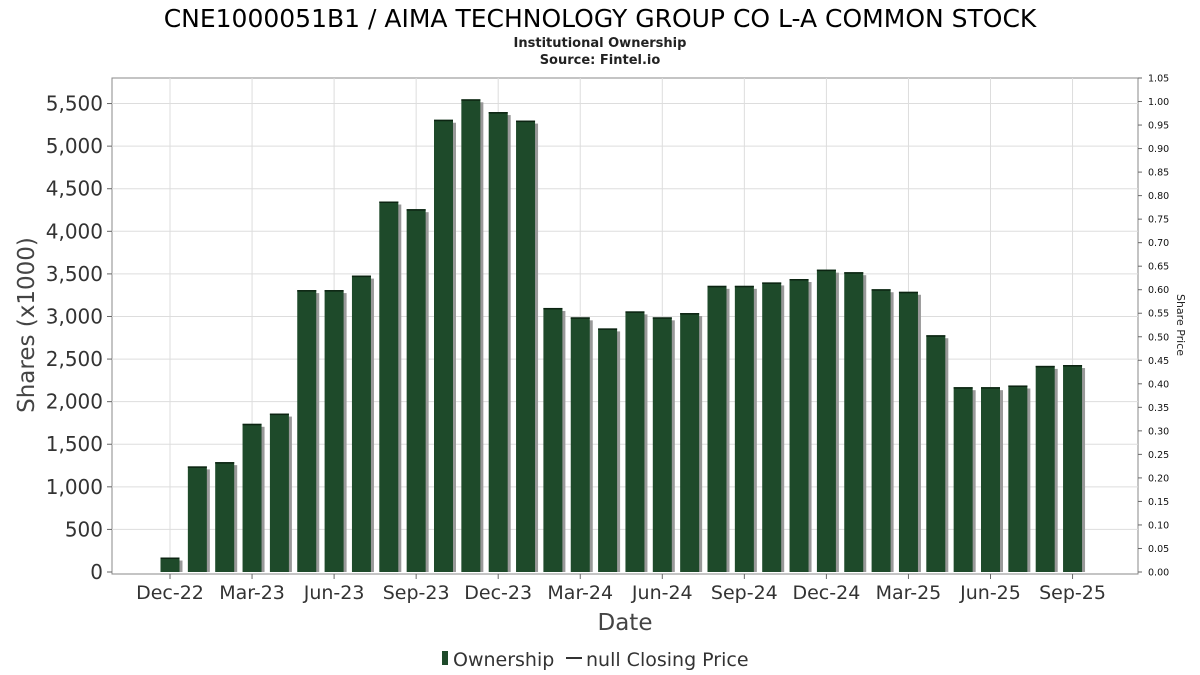 This screenshot has height=675, width=1200. I want to click on y2-tick-label: 0.50, so click(1158, 337).